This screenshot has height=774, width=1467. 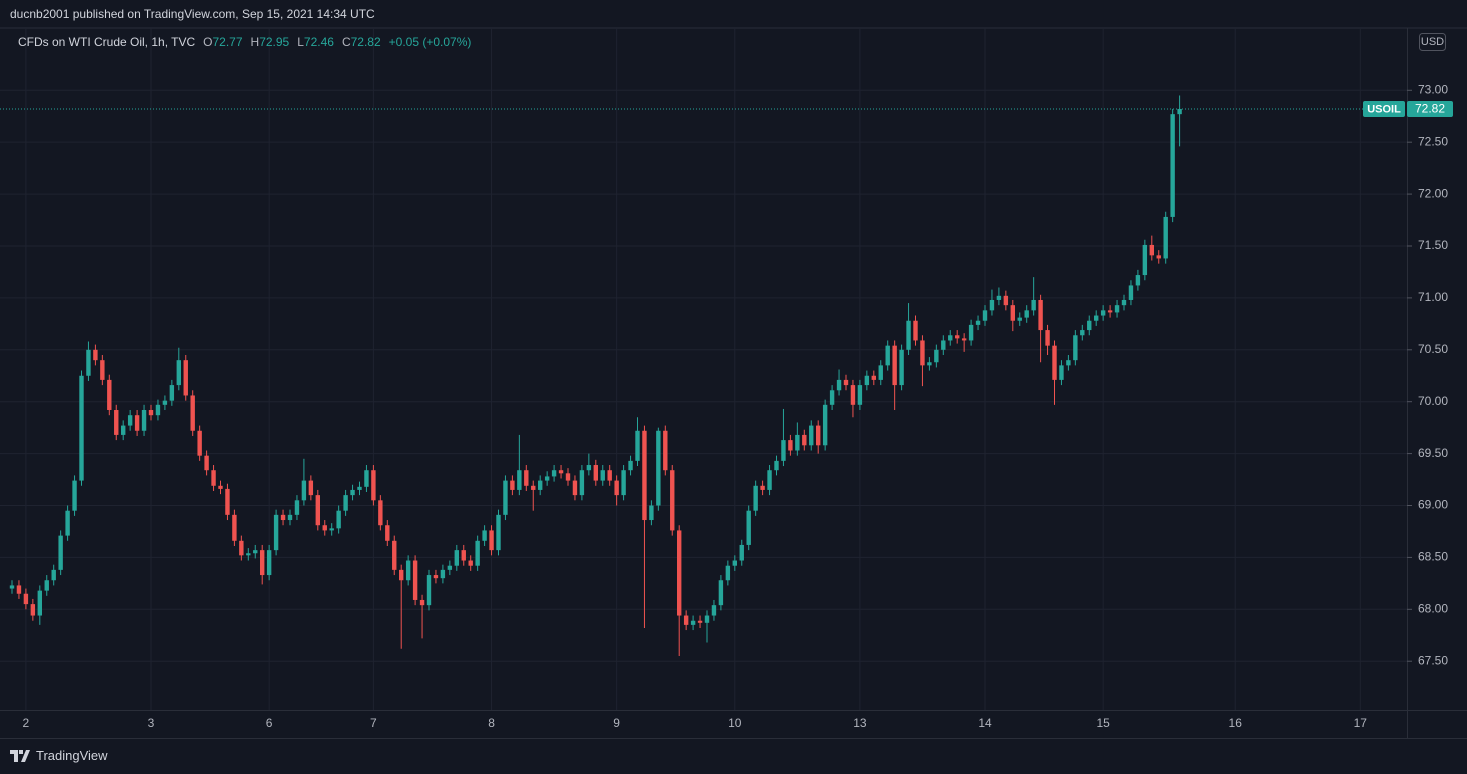 I want to click on y-tick-label: 73.00, so click(x=1433, y=89).